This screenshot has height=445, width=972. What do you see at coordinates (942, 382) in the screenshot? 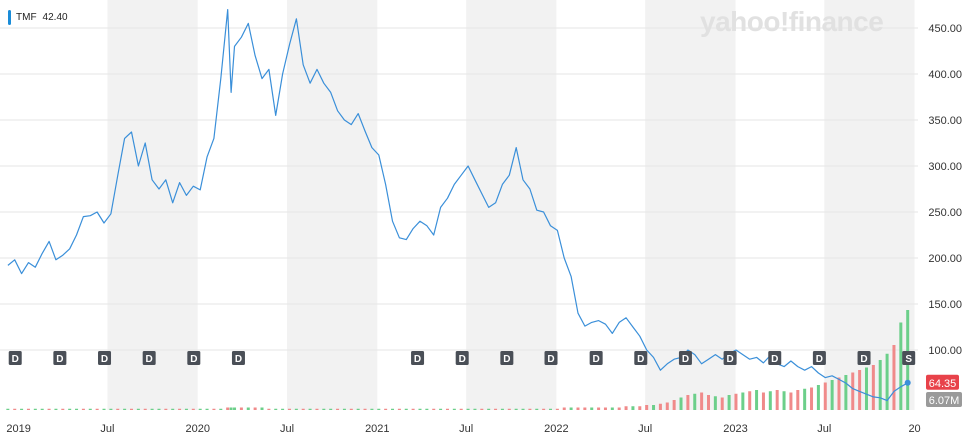
I see `price-badge` at bounding box center [942, 382].